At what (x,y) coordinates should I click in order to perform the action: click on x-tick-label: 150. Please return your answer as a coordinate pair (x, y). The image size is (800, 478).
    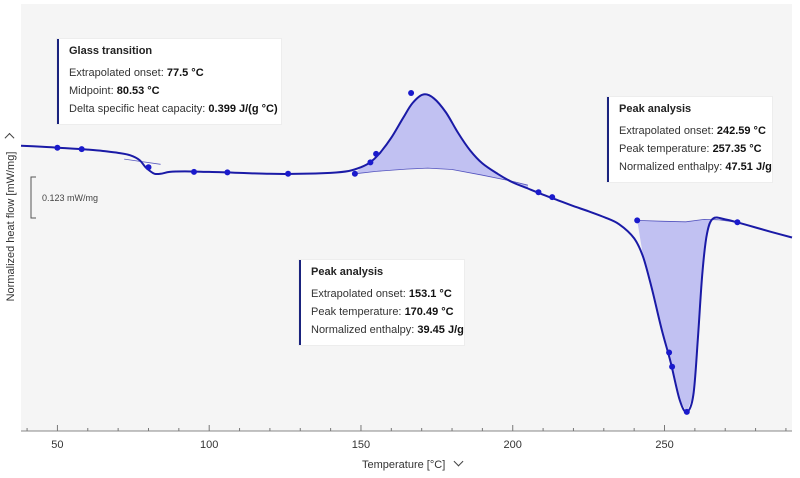
    Looking at the image, I should click on (361, 445).